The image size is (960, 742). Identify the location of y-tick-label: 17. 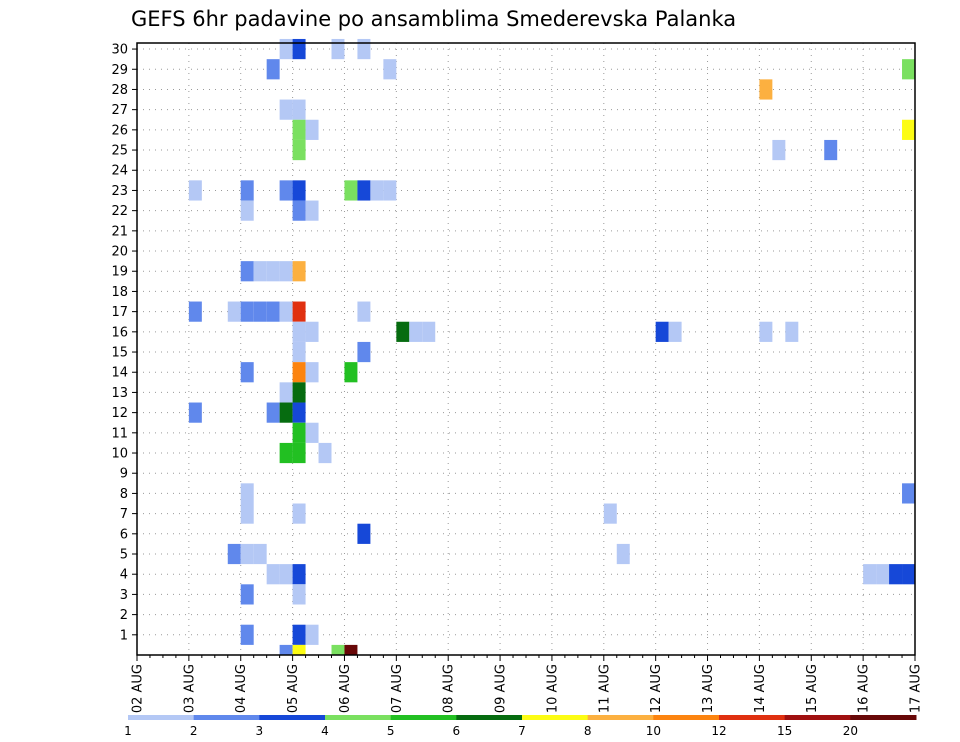
(119, 312).